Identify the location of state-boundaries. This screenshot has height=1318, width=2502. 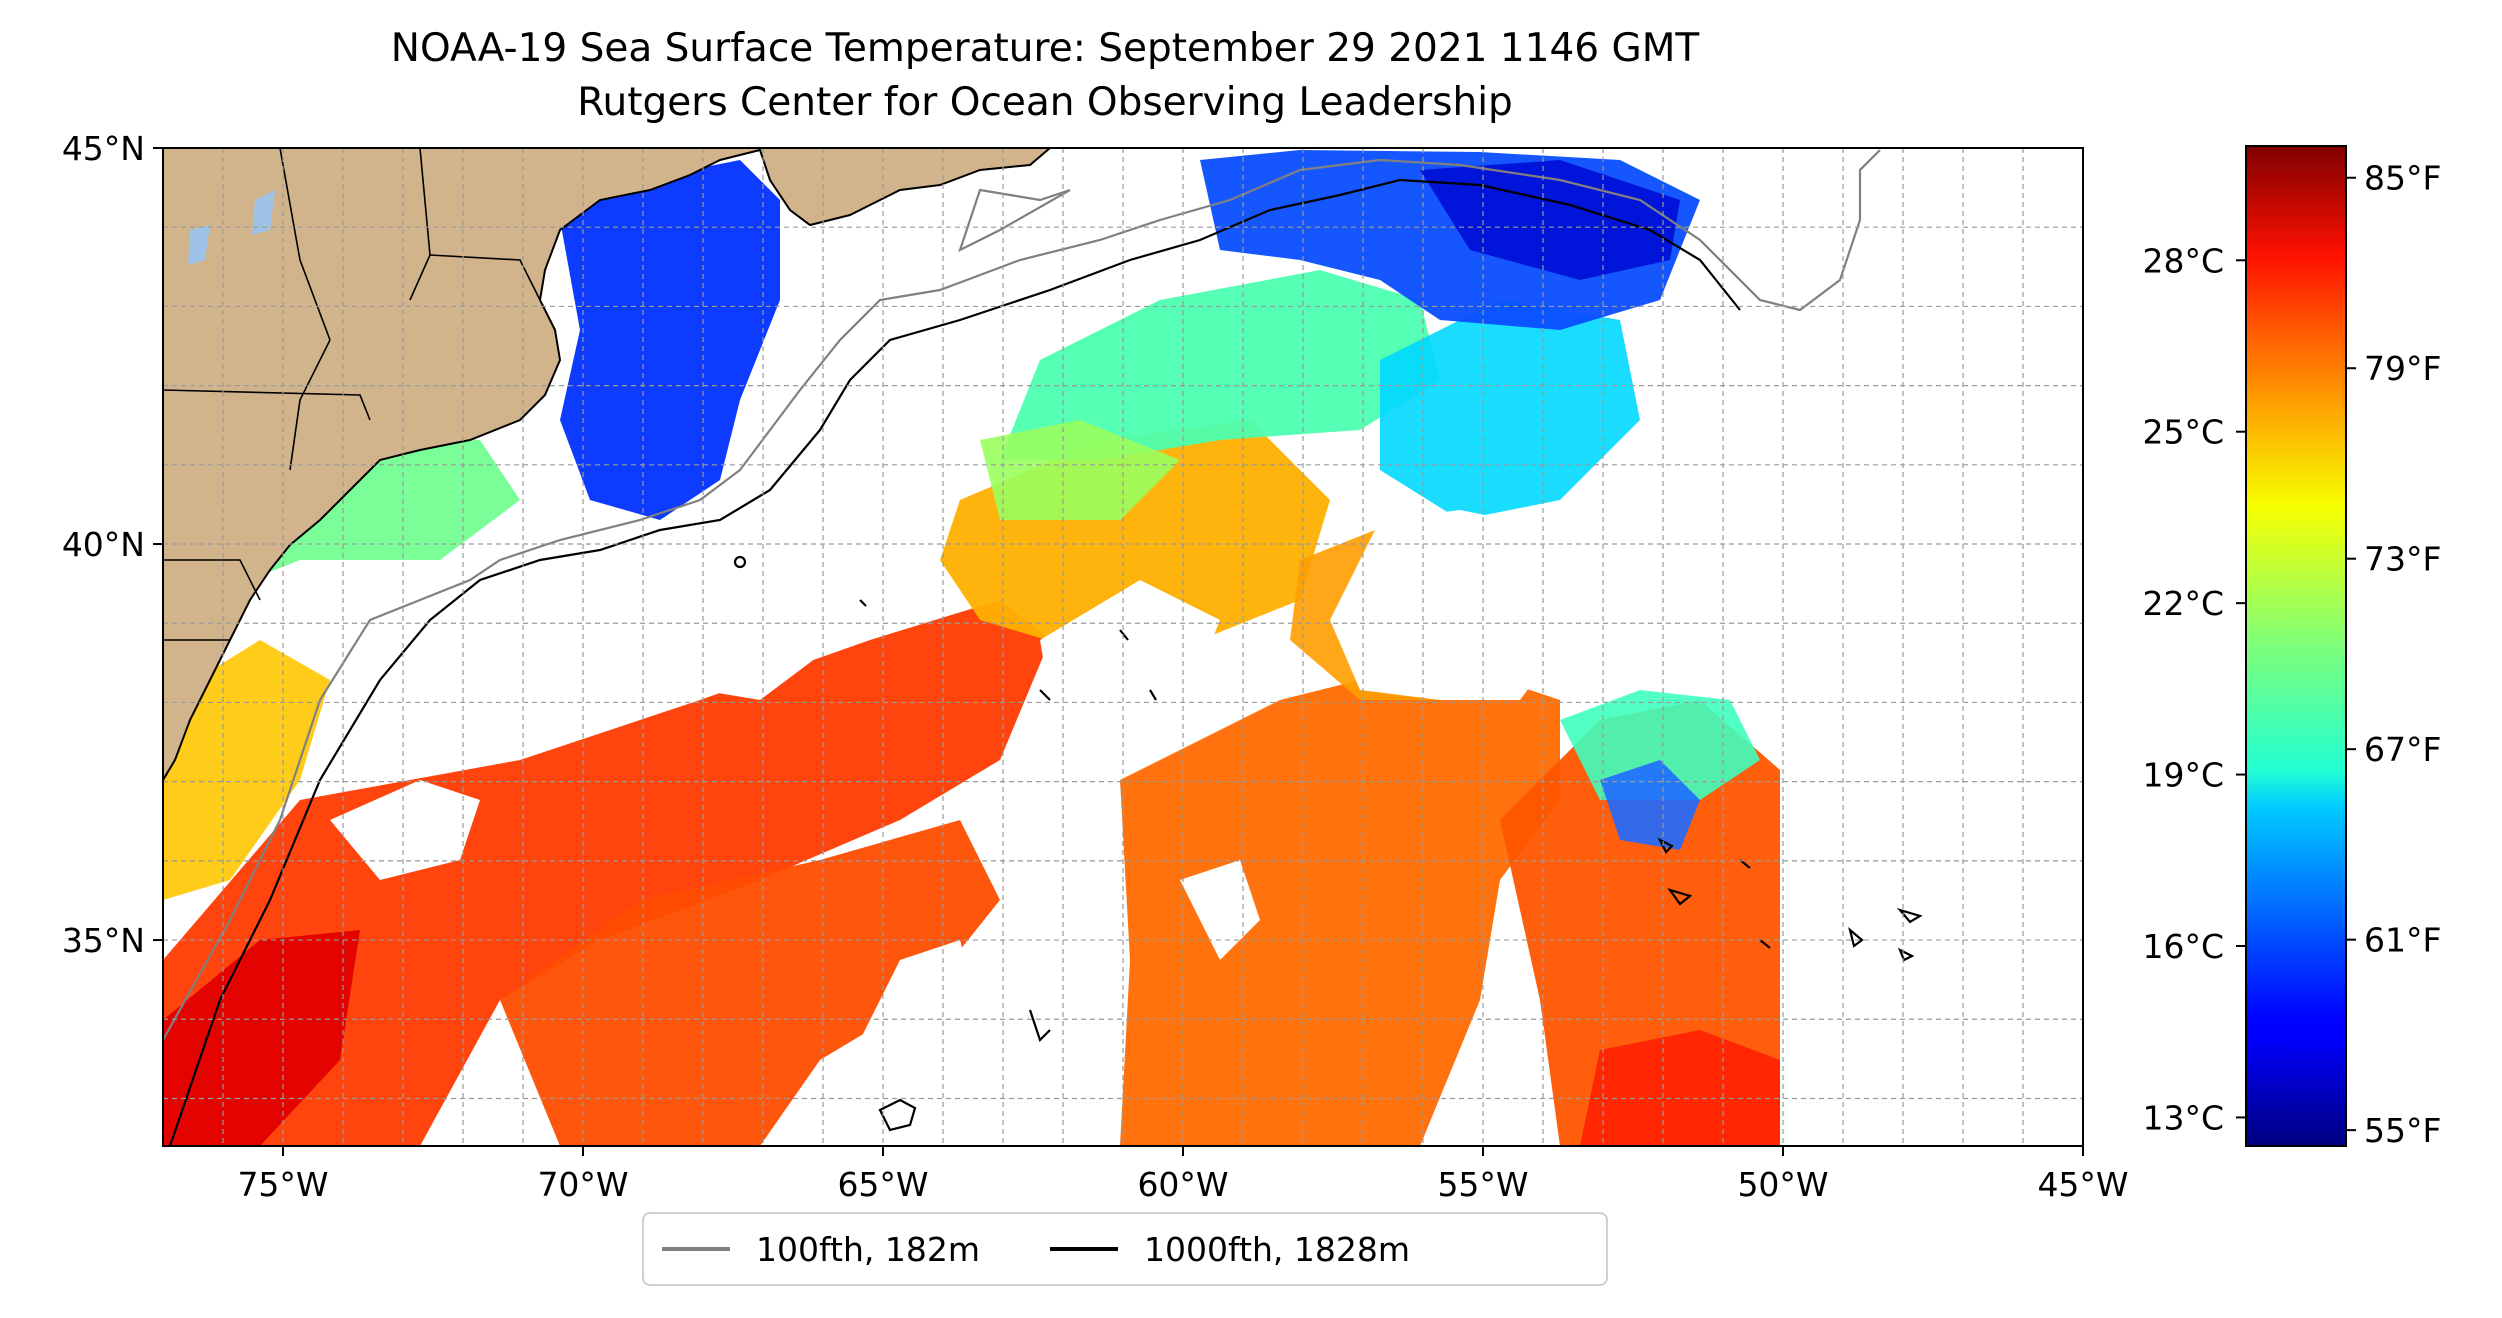
(352, 394).